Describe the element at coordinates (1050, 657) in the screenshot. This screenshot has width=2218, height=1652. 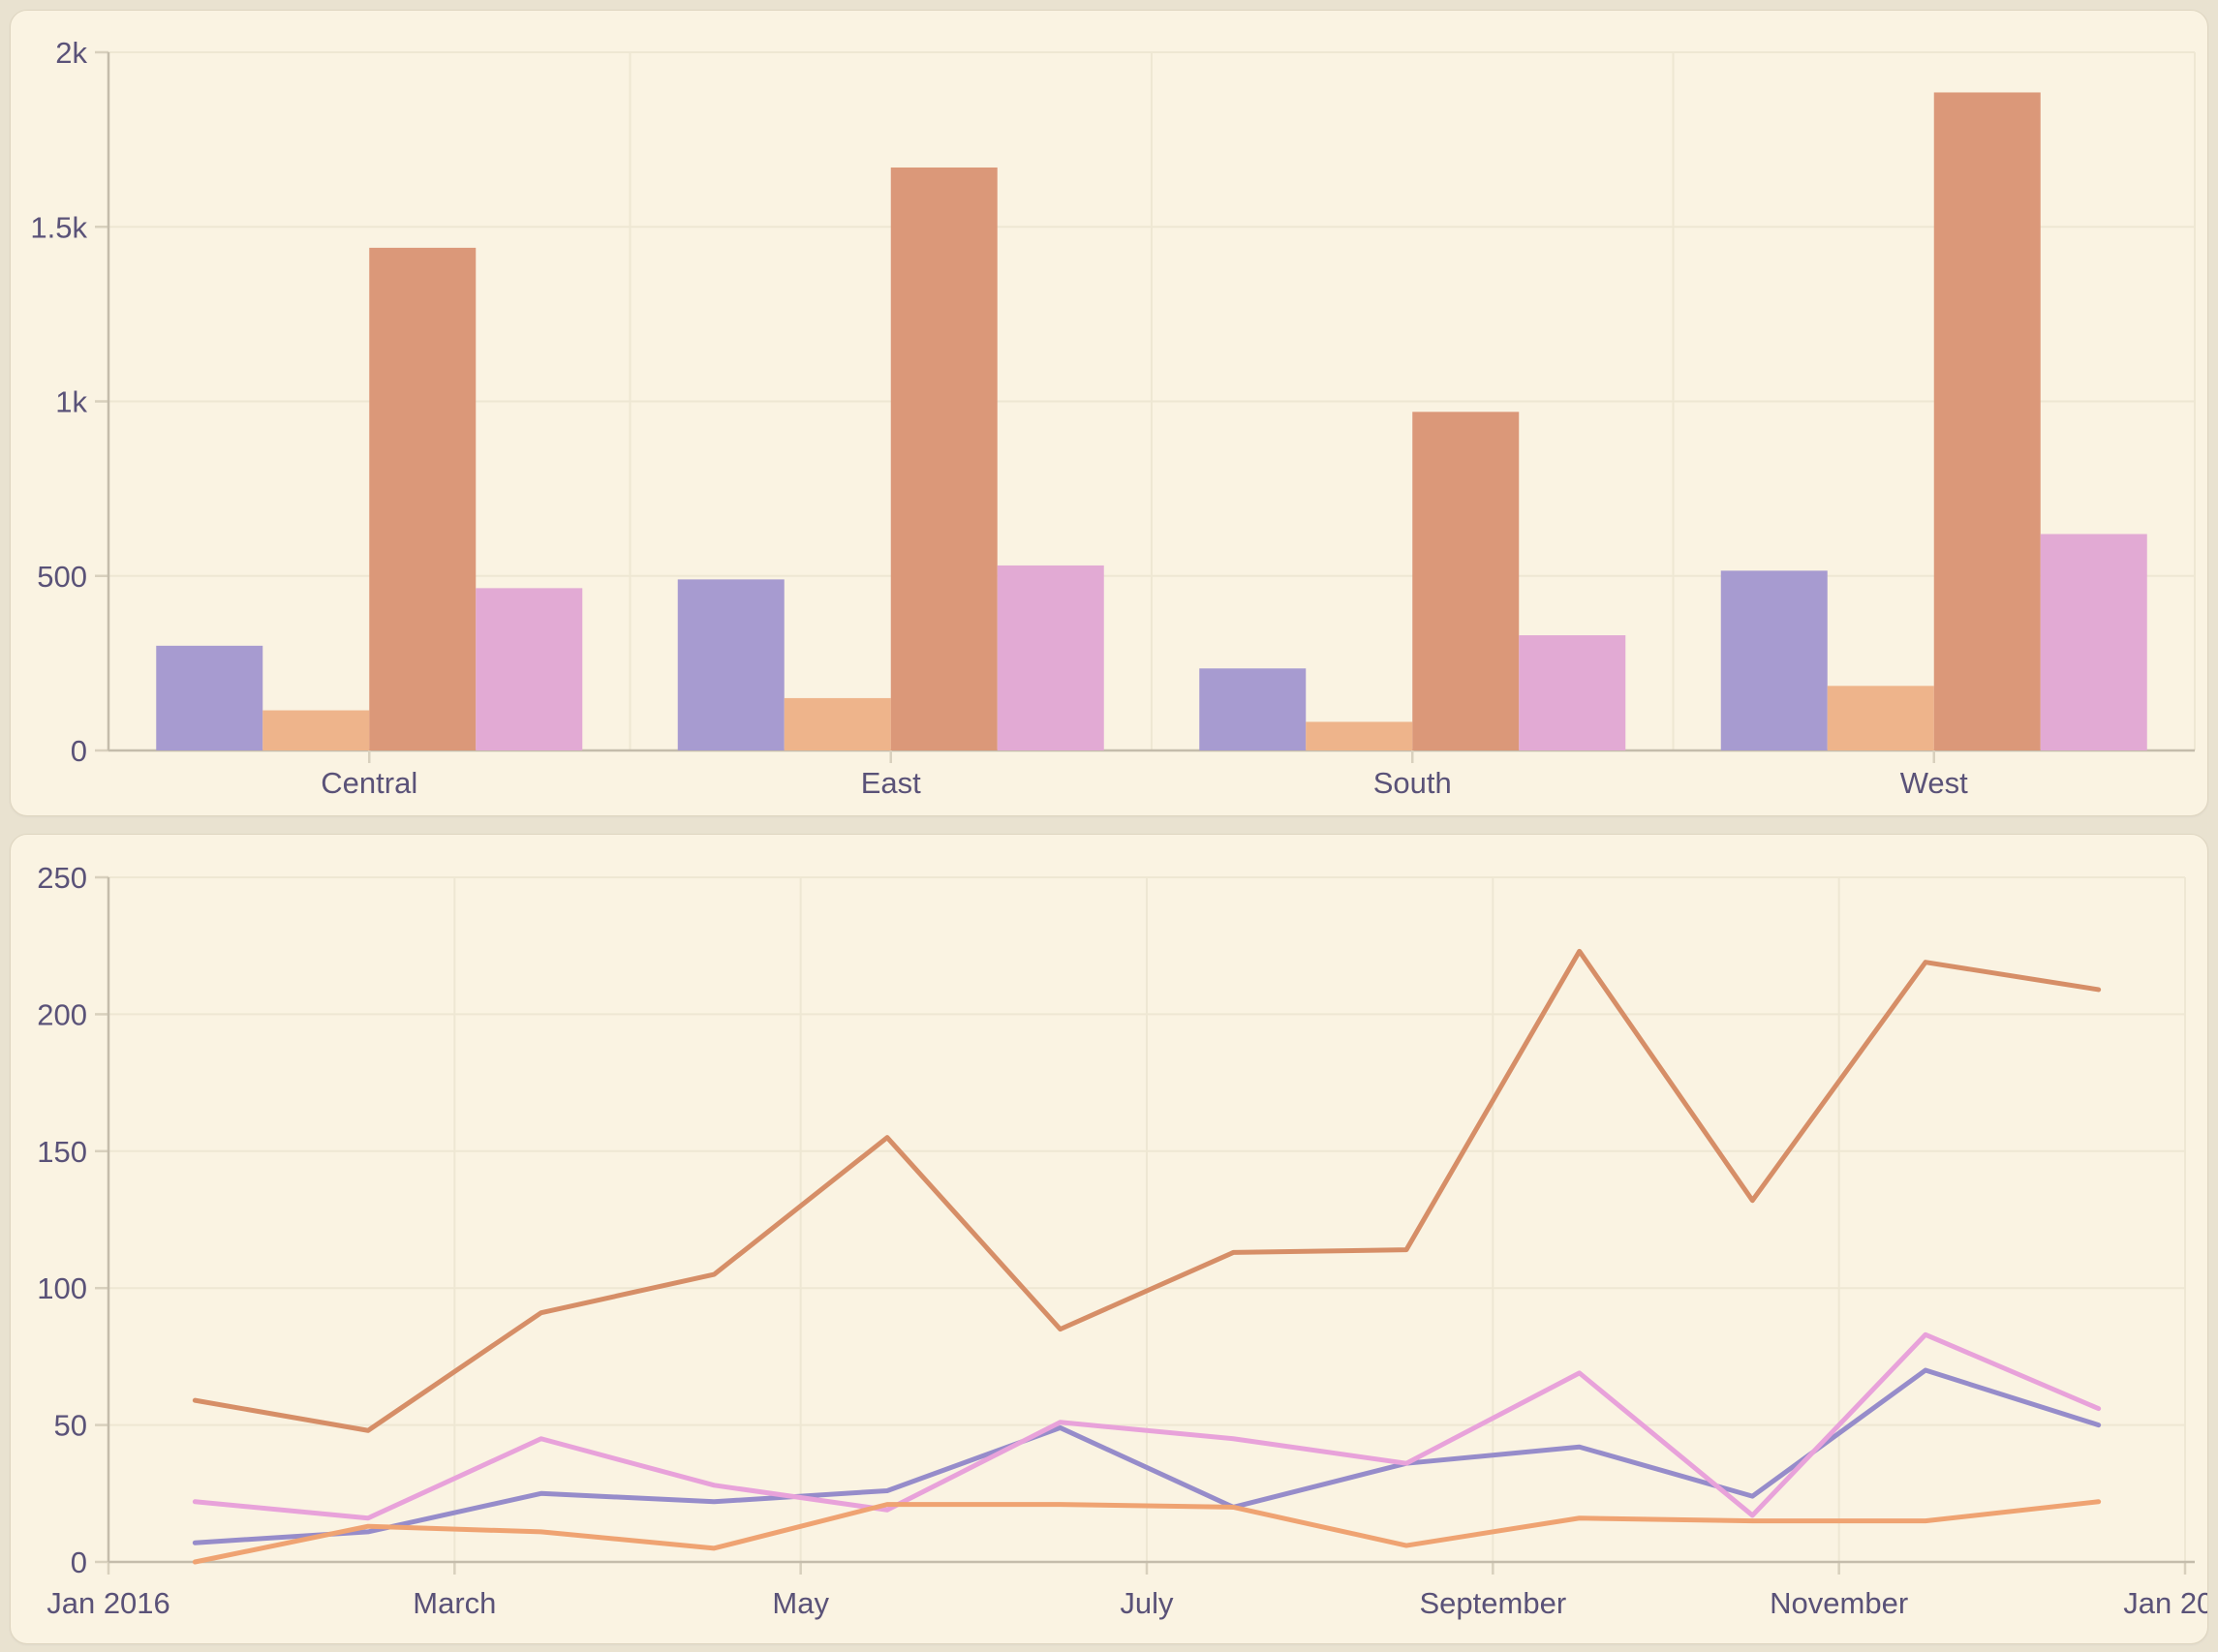
I see `bar-pink-series-east` at that location.